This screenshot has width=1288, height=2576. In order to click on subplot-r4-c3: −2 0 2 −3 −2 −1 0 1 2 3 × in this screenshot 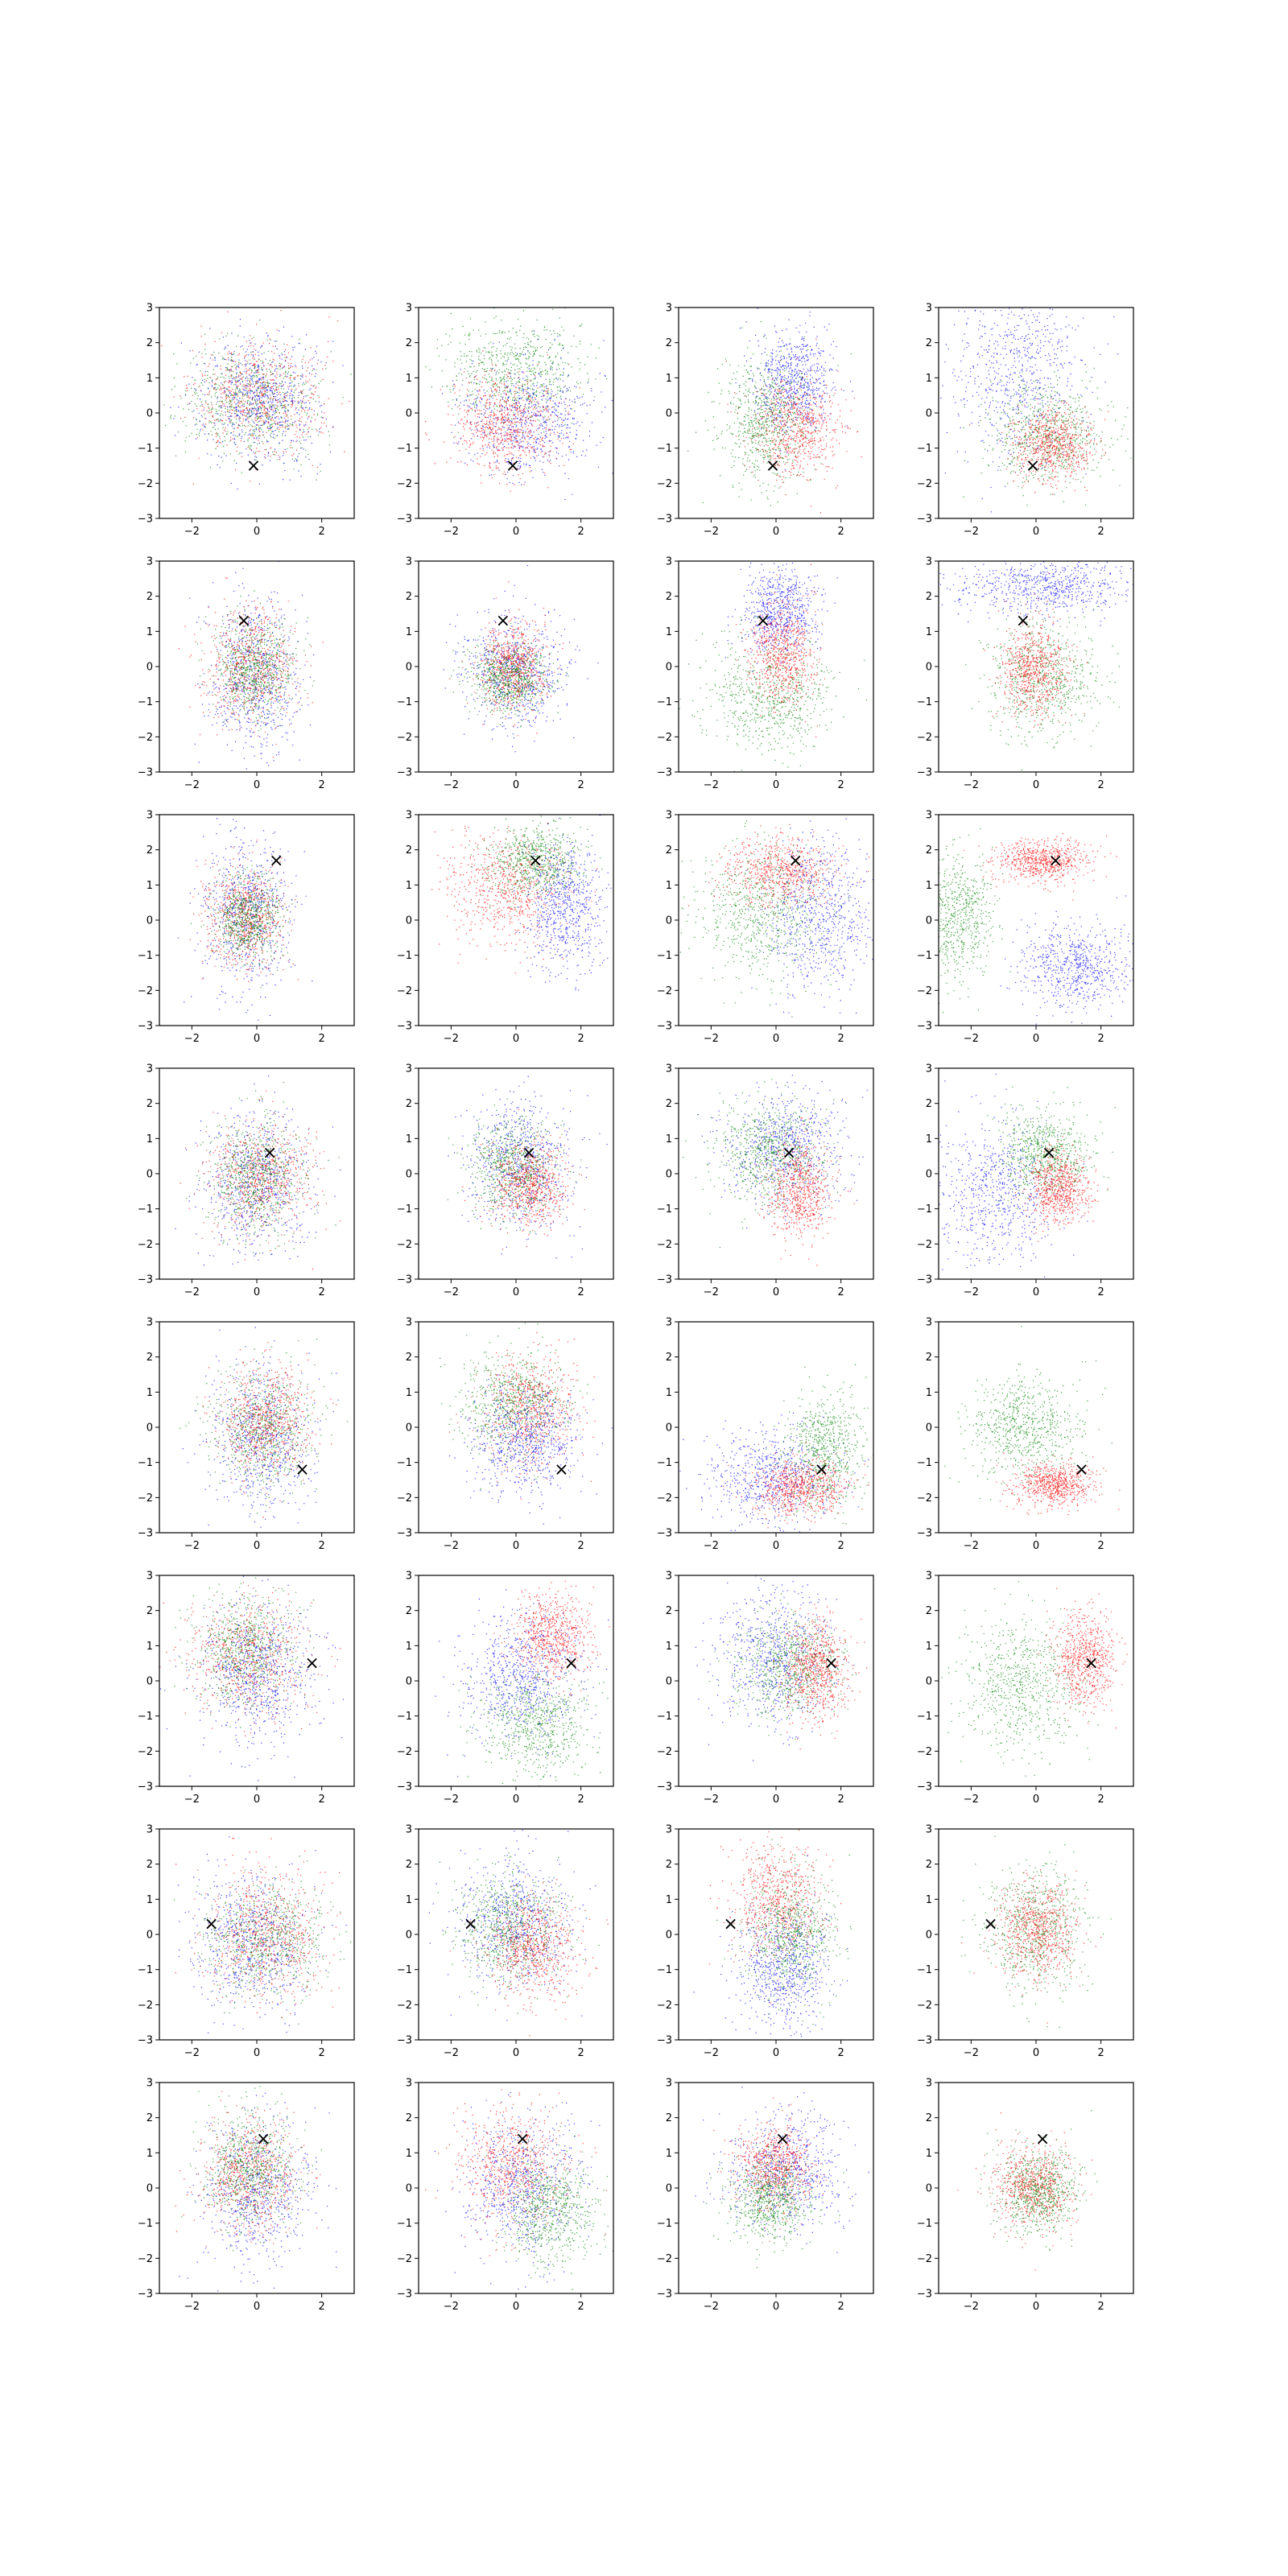, I will do `click(1025, 1434)`.